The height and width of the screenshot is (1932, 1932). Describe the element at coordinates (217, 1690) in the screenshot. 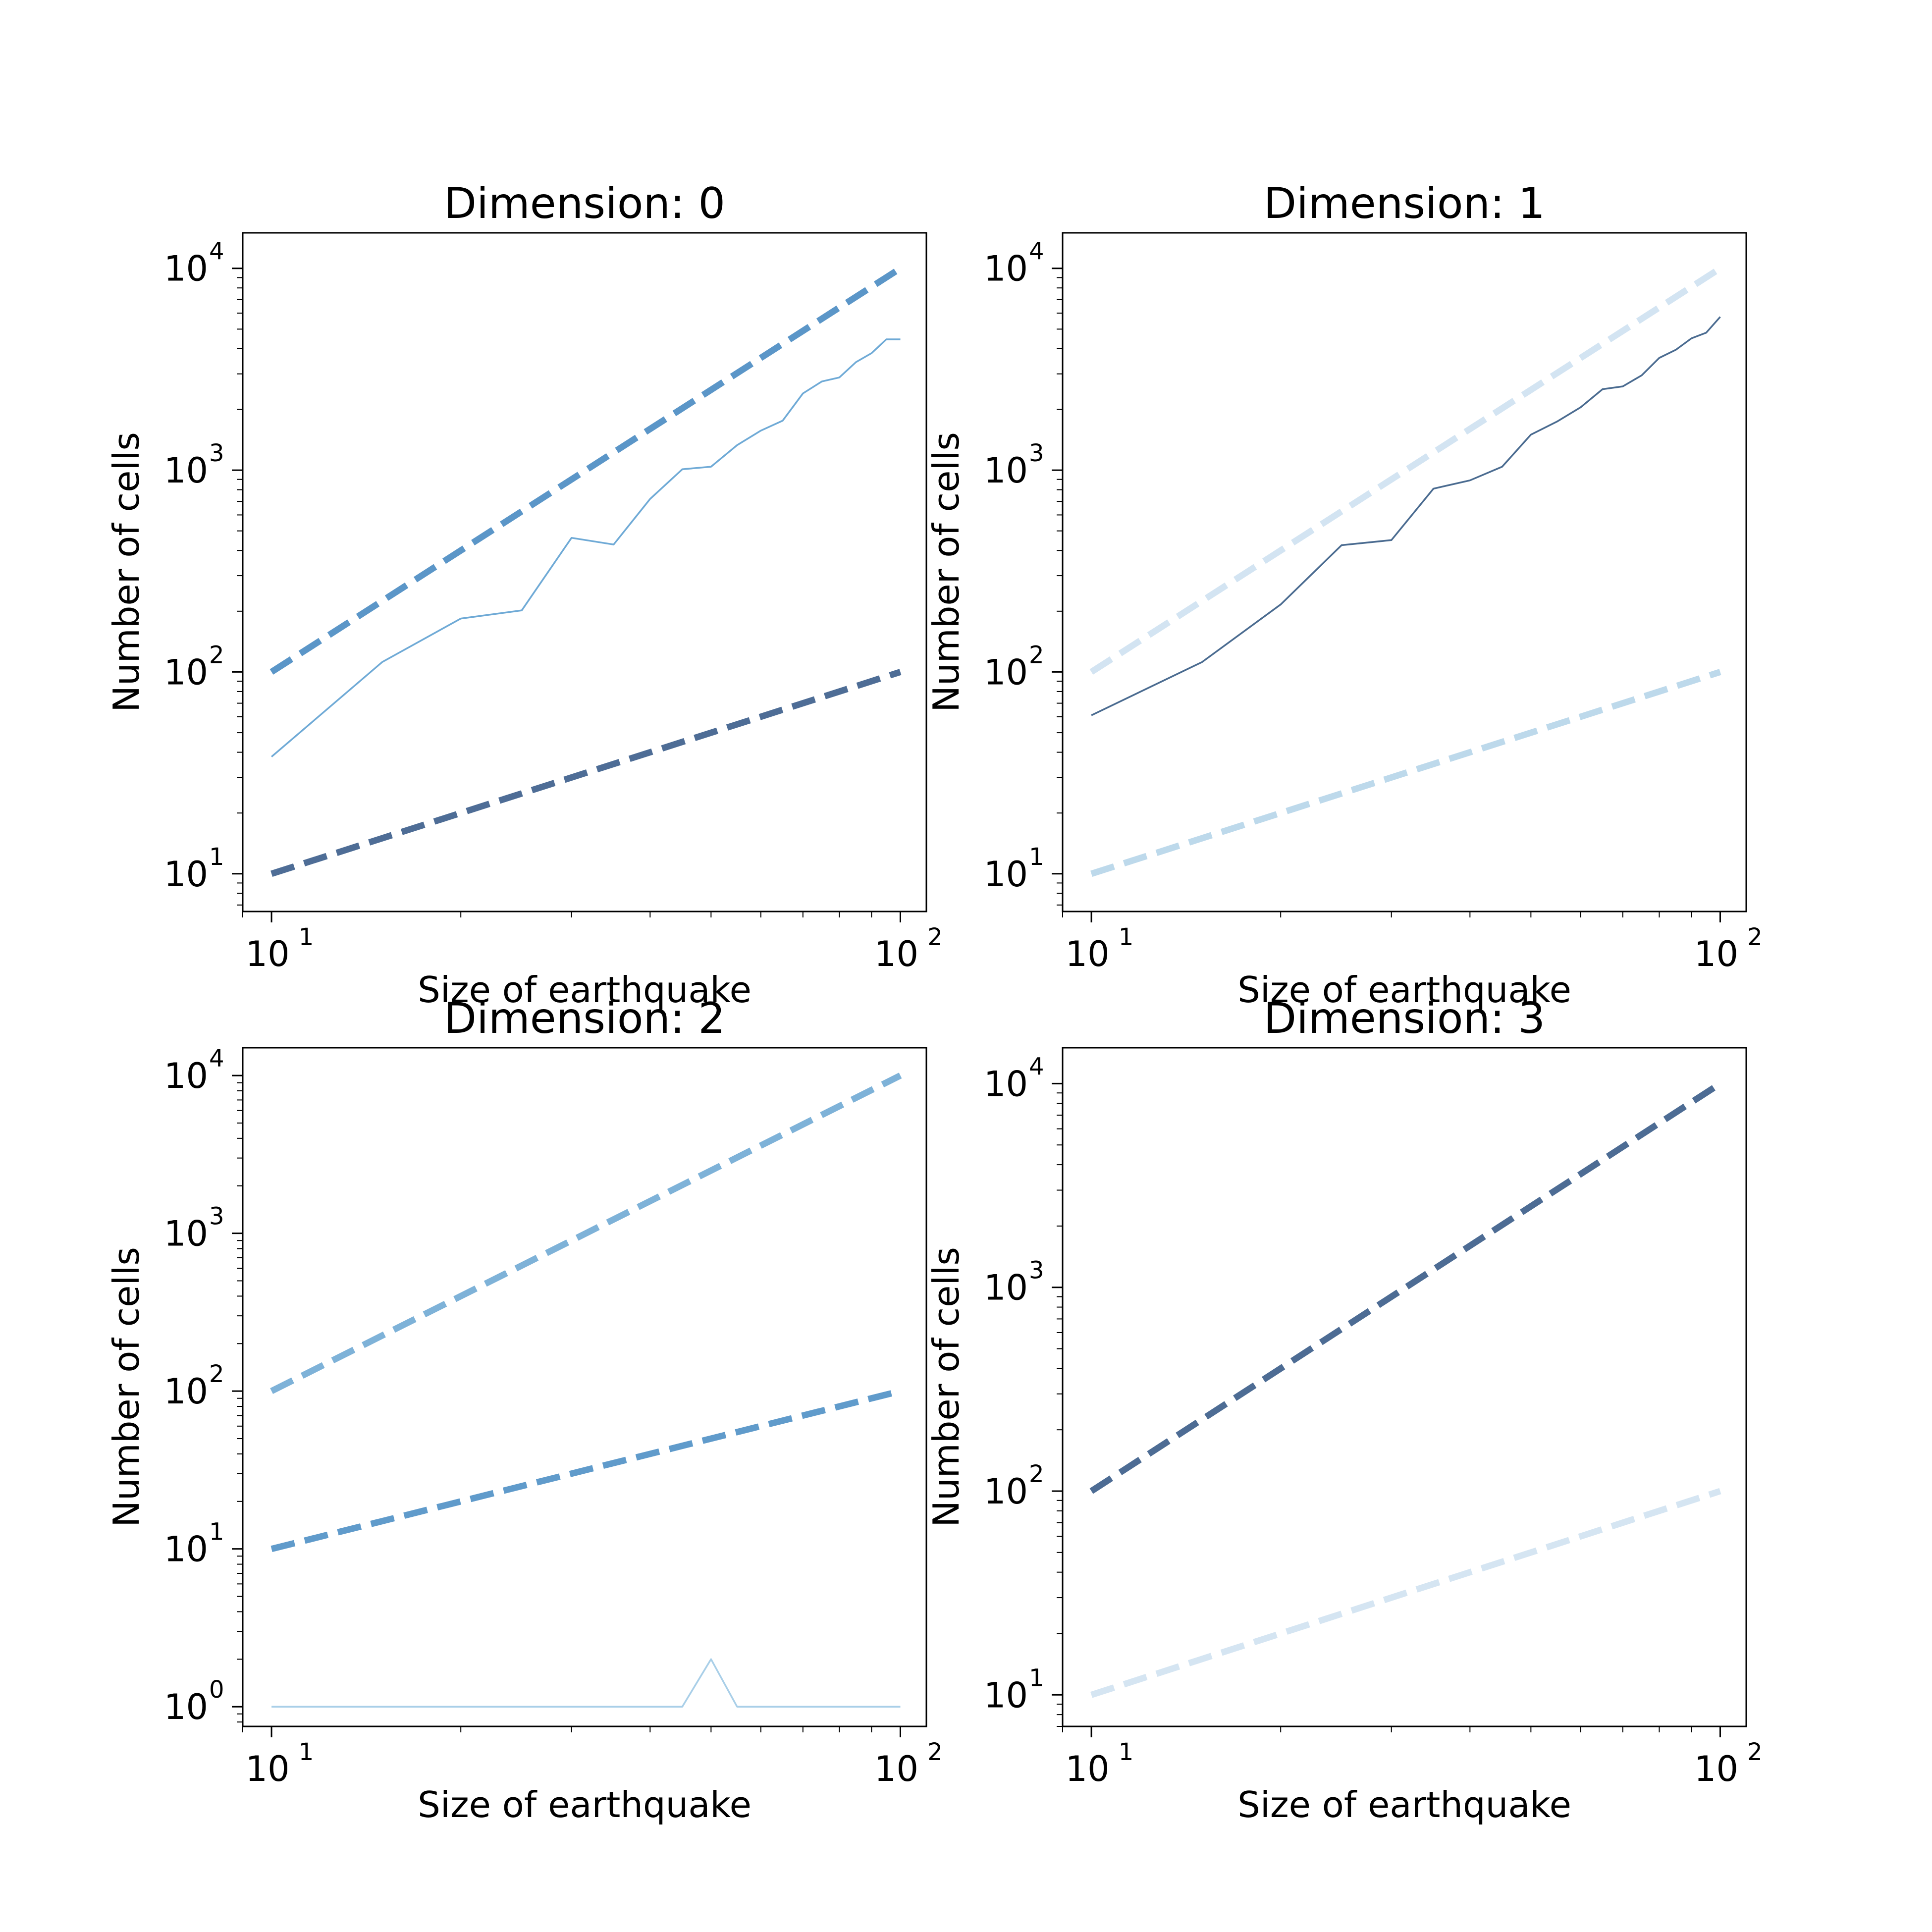

I see `y-tick-exponent: 0` at that location.